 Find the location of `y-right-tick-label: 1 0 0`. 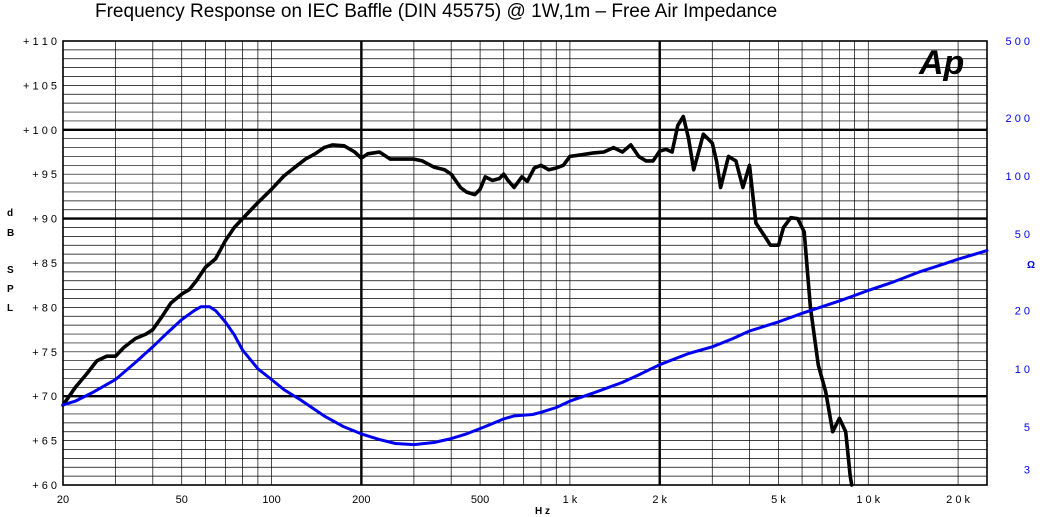

y-right-tick-label: 1 0 0 is located at coordinates (1018, 177).